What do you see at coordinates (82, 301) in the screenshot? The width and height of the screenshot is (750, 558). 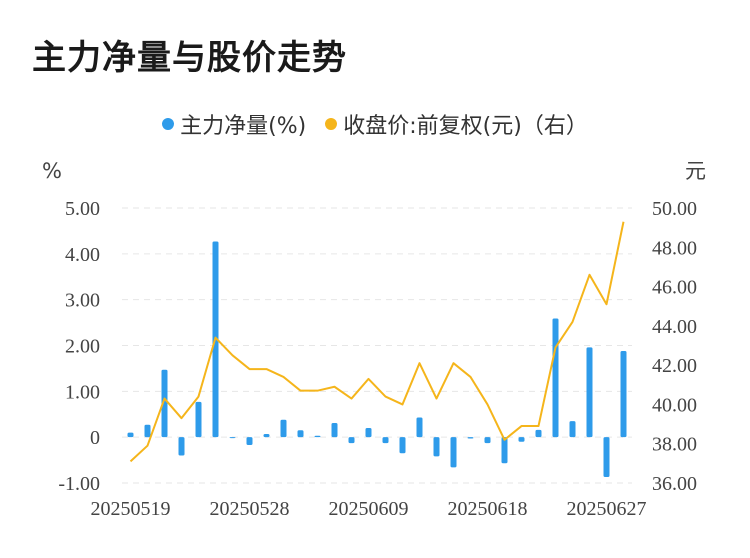 I see `left-axis-tick-label: 3.00` at bounding box center [82, 301].